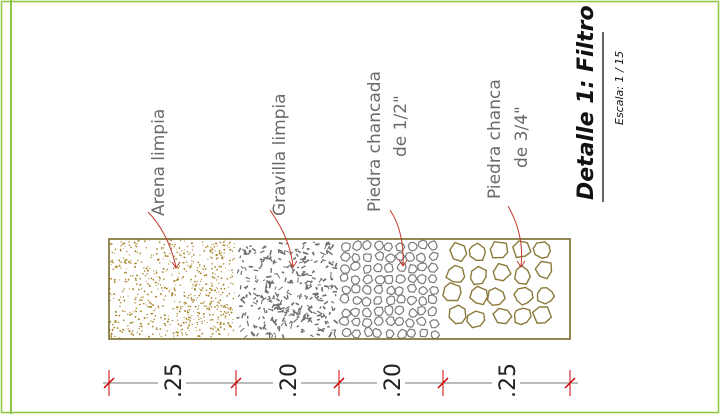 This screenshot has width=720, height=419. Describe the element at coordinates (287, 290) in the screenshot. I see `gravel-layer-fill` at that location.